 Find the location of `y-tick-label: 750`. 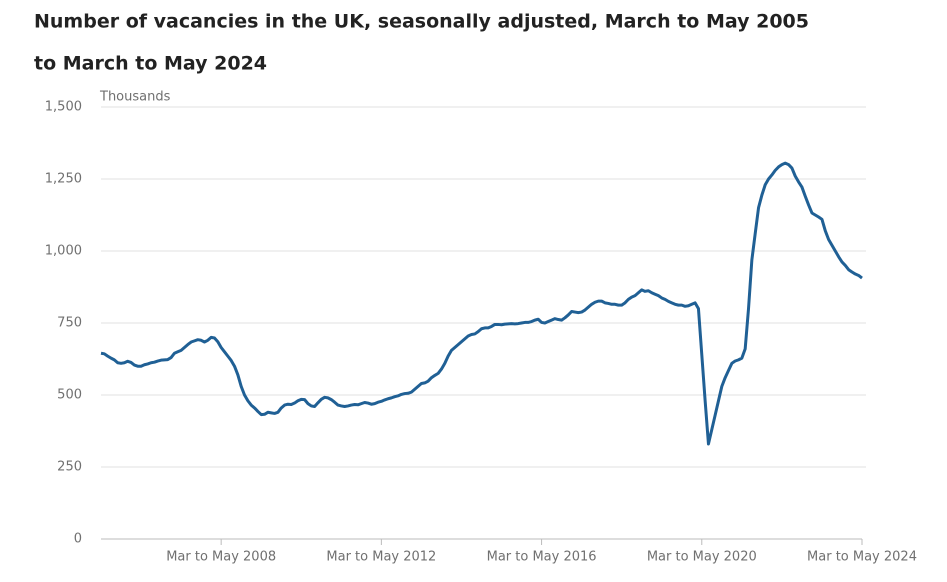

y-tick-label: 750 is located at coordinates (69, 323).